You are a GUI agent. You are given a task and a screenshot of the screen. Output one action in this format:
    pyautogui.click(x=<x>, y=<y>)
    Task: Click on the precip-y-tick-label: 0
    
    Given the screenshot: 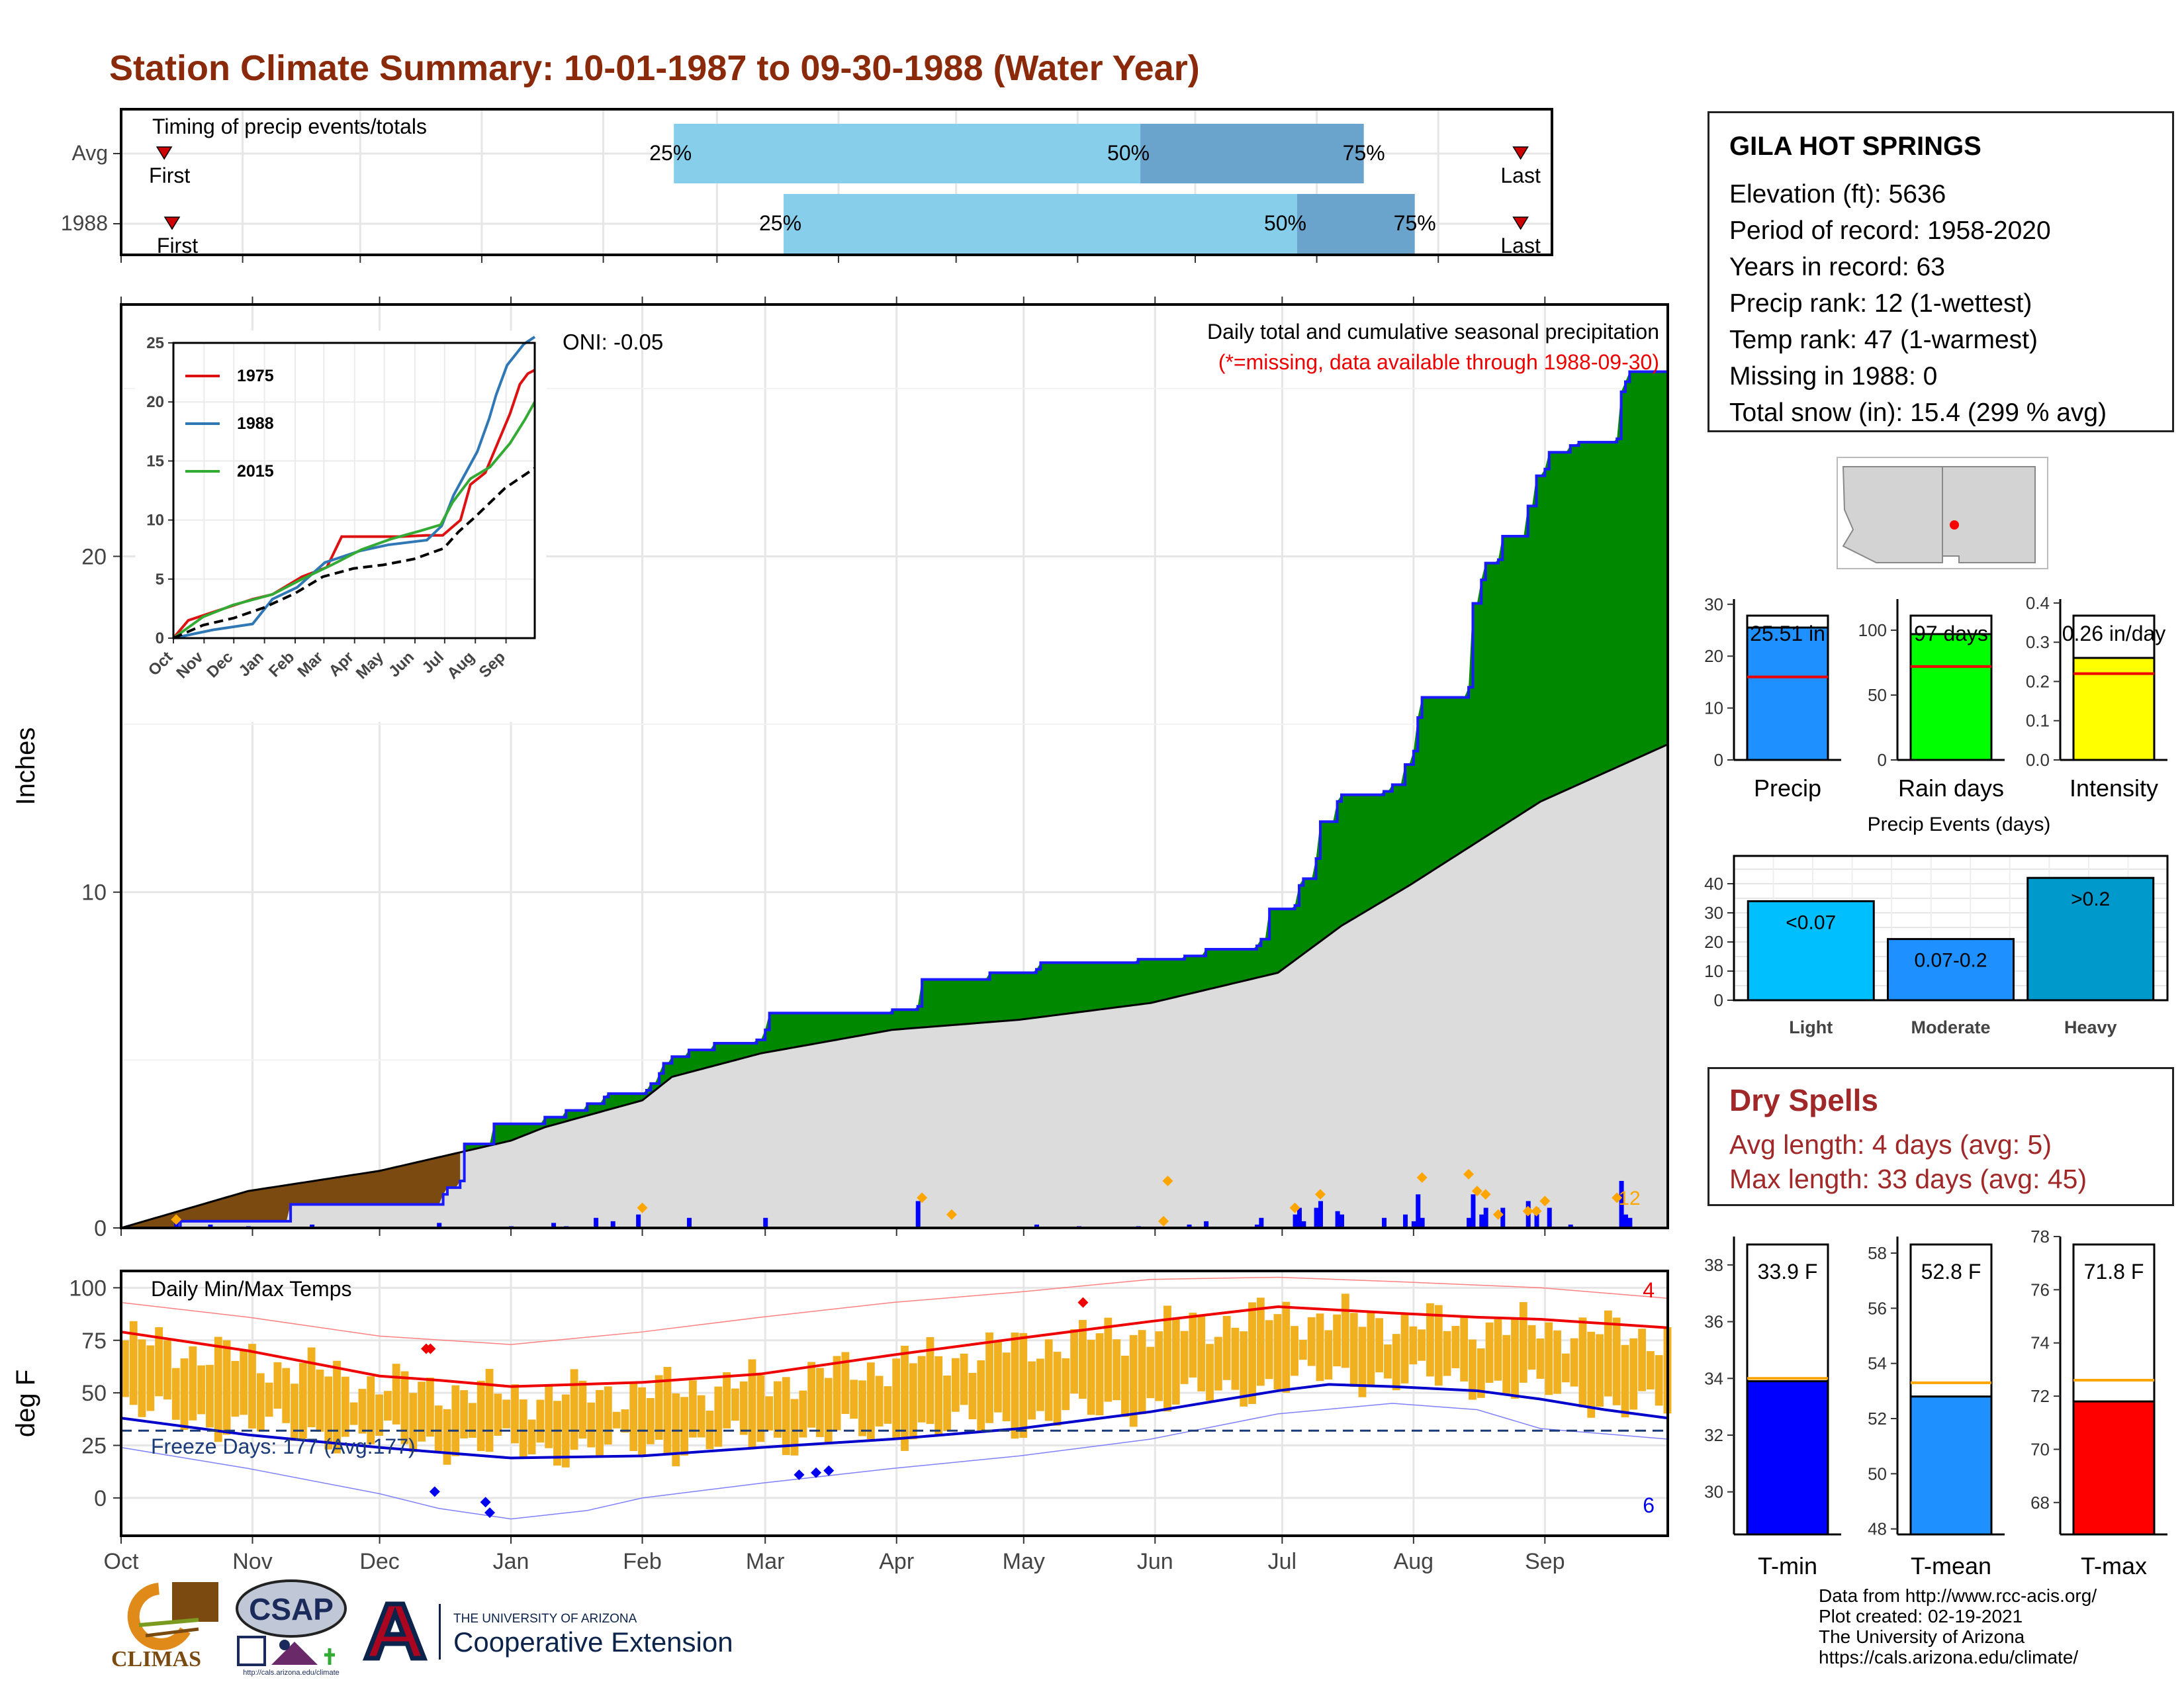 What is the action you would take?
    pyautogui.click(x=100, y=1228)
    